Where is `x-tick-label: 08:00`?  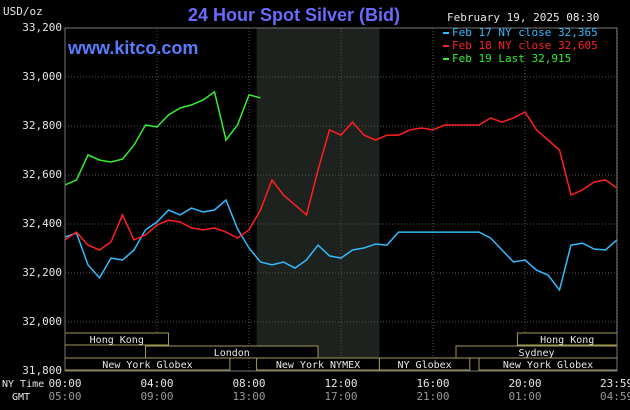
x-tick-label: 08:00 is located at coordinates (248, 383).